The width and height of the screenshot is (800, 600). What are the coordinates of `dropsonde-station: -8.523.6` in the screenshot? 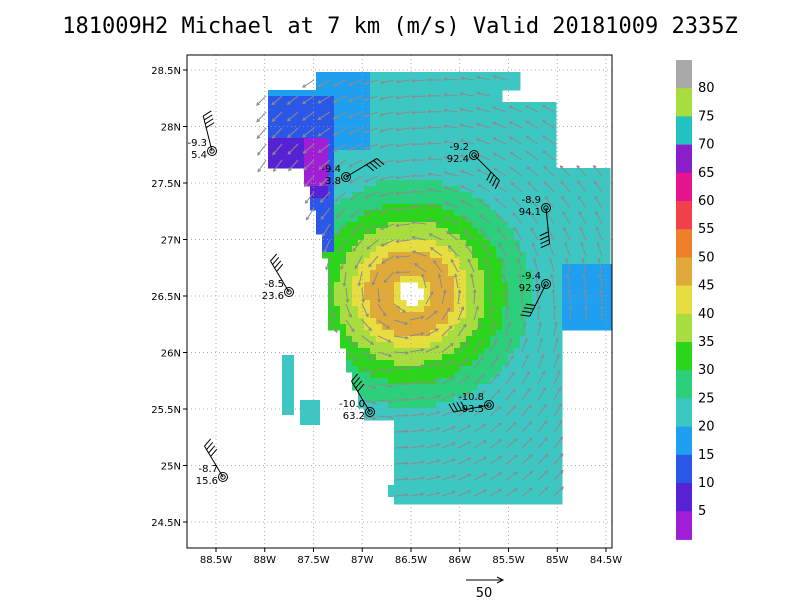 It's located at (278, 277).